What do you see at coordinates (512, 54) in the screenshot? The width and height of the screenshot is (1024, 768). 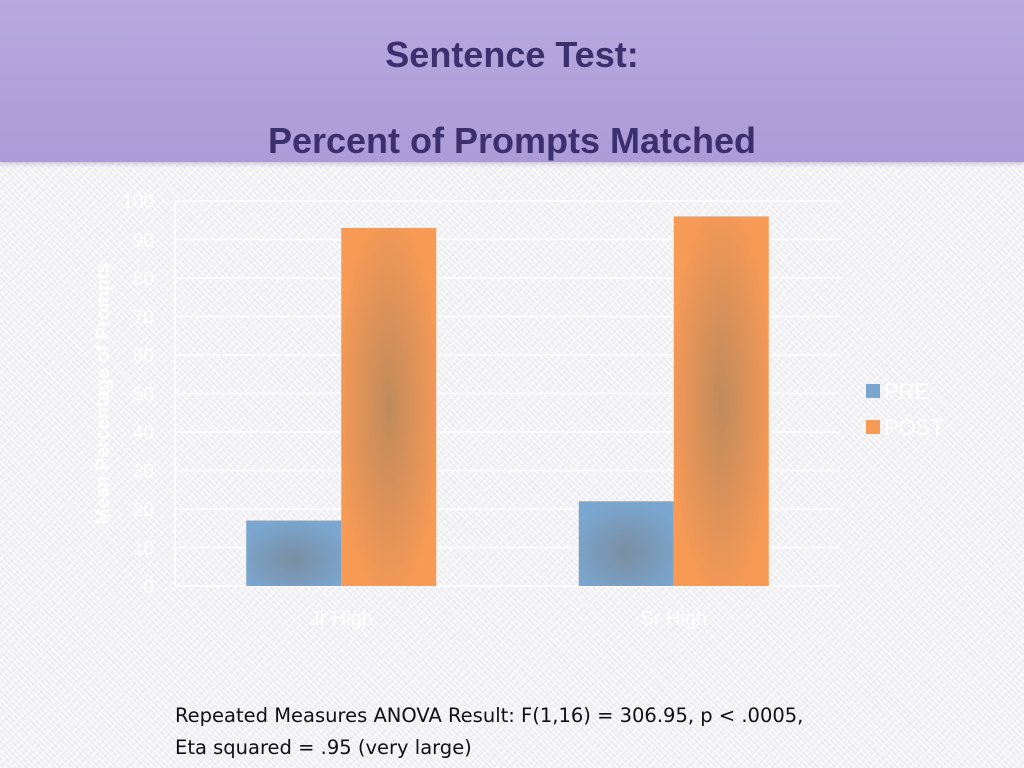 I see `slide-title: Sentence Test:` at bounding box center [512, 54].